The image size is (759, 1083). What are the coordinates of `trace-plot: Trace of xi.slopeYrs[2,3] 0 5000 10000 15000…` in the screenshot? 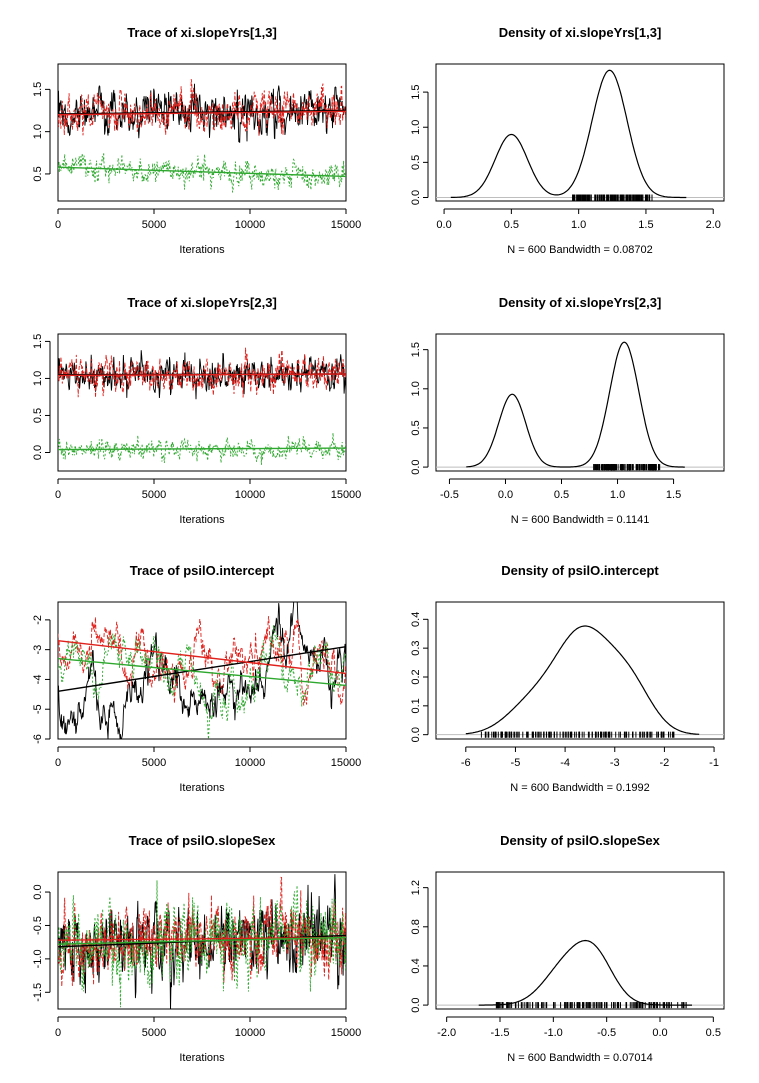 It's located at (196, 410).